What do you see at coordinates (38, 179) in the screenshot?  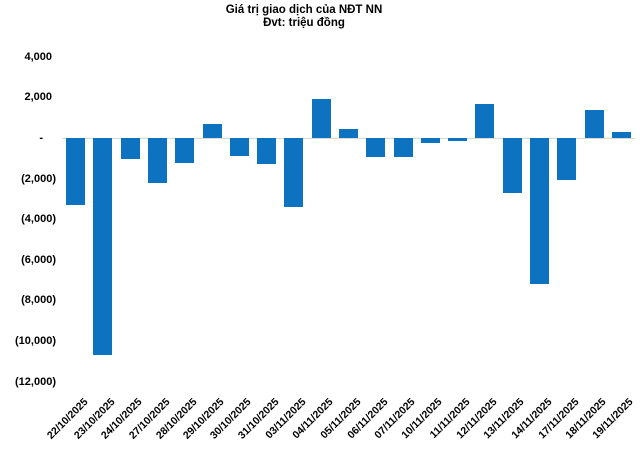 I see `y-tick-label: (2,000)` at bounding box center [38, 179].